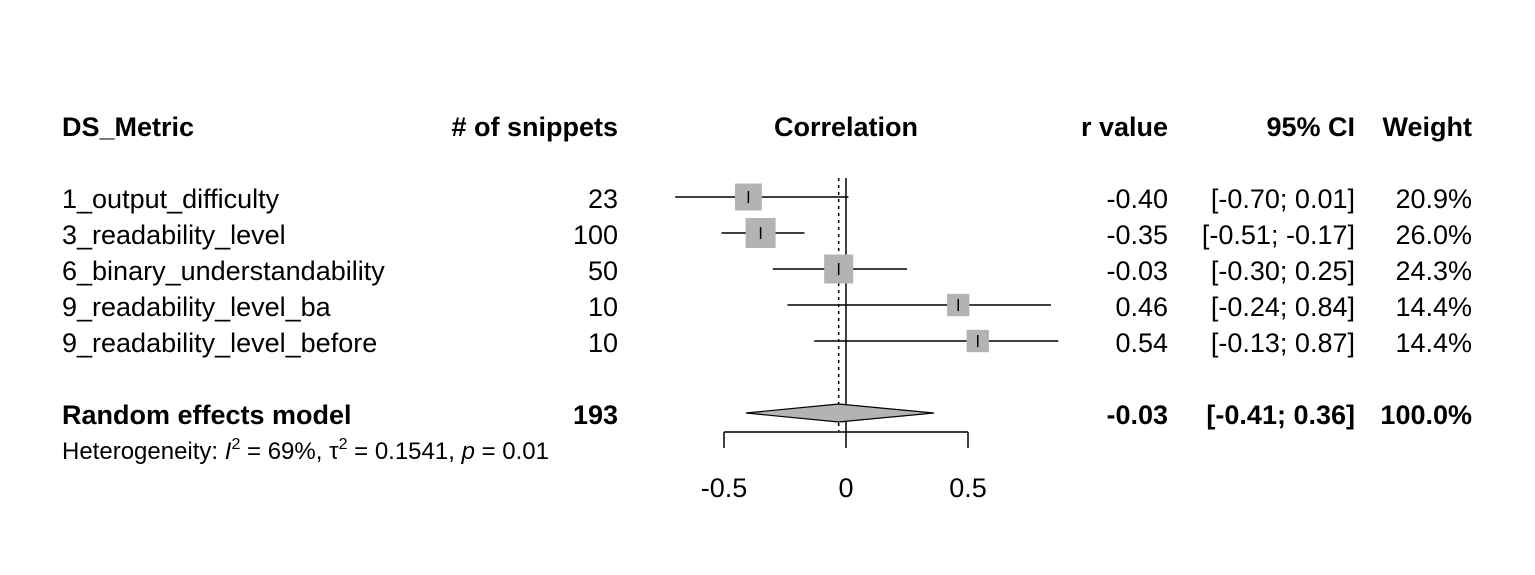  I want to click on x-tick-label: 0.5, so click(968, 488).